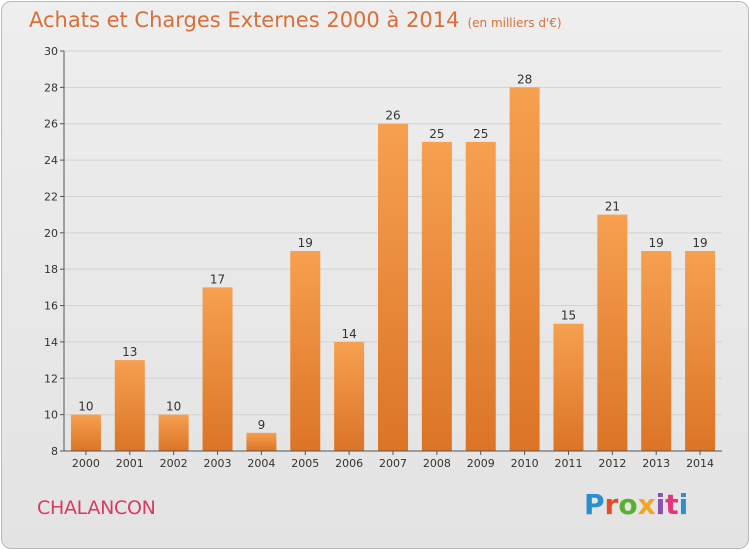 This screenshot has height=550, width=750. What do you see at coordinates (51, 233) in the screenshot?
I see `y-tick-label: 20` at bounding box center [51, 233].